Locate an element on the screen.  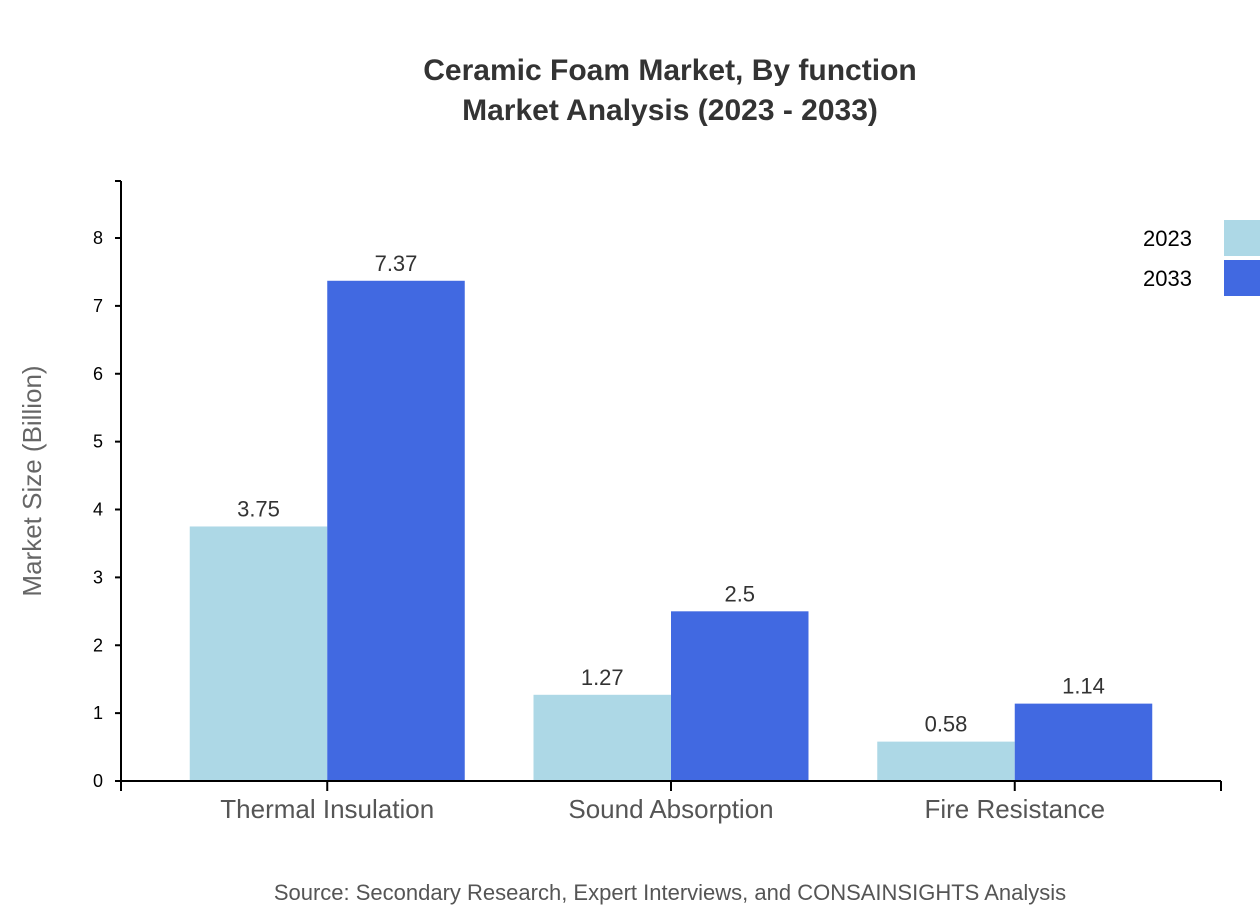
y-tick-label: 2 is located at coordinates (98, 645).